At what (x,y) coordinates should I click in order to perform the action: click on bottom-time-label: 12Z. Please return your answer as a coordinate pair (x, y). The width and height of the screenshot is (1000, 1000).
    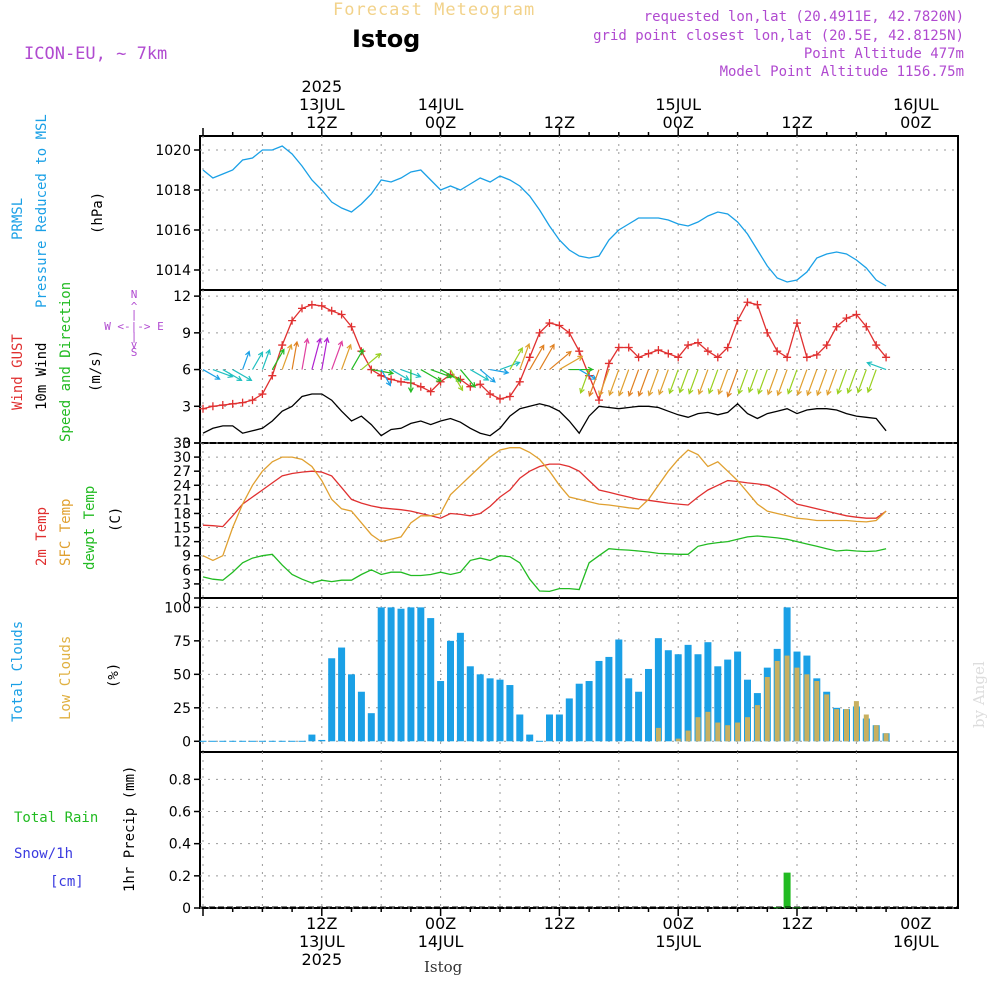
    Looking at the image, I should click on (321, 923).